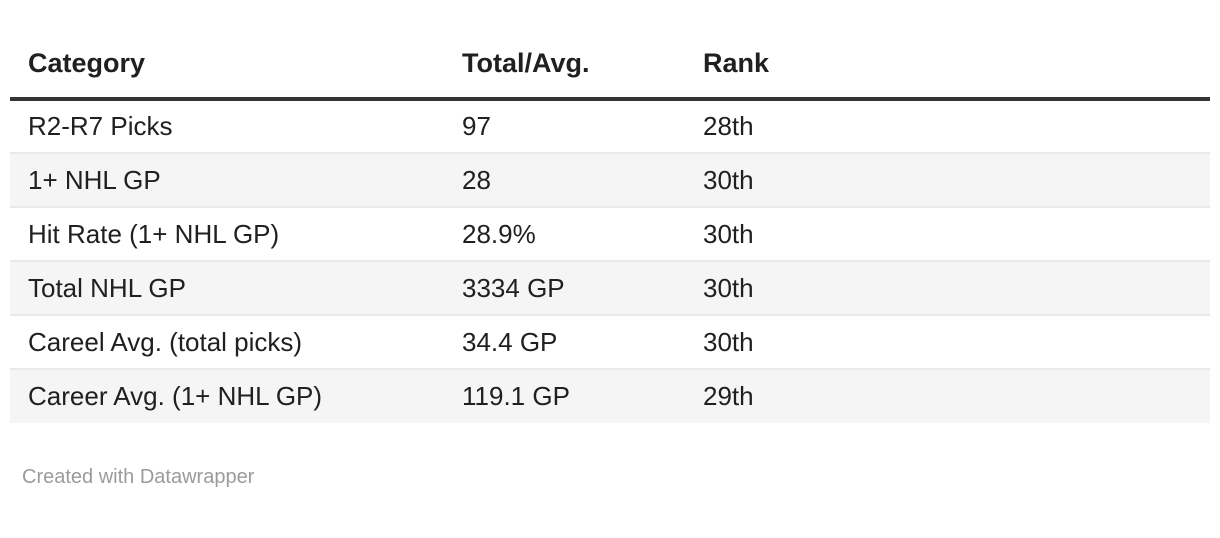 Image resolution: width=1220 pixels, height=538 pixels. Describe the element at coordinates (564, 179) in the screenshot. I see `row-value-cell: 28` at that location.